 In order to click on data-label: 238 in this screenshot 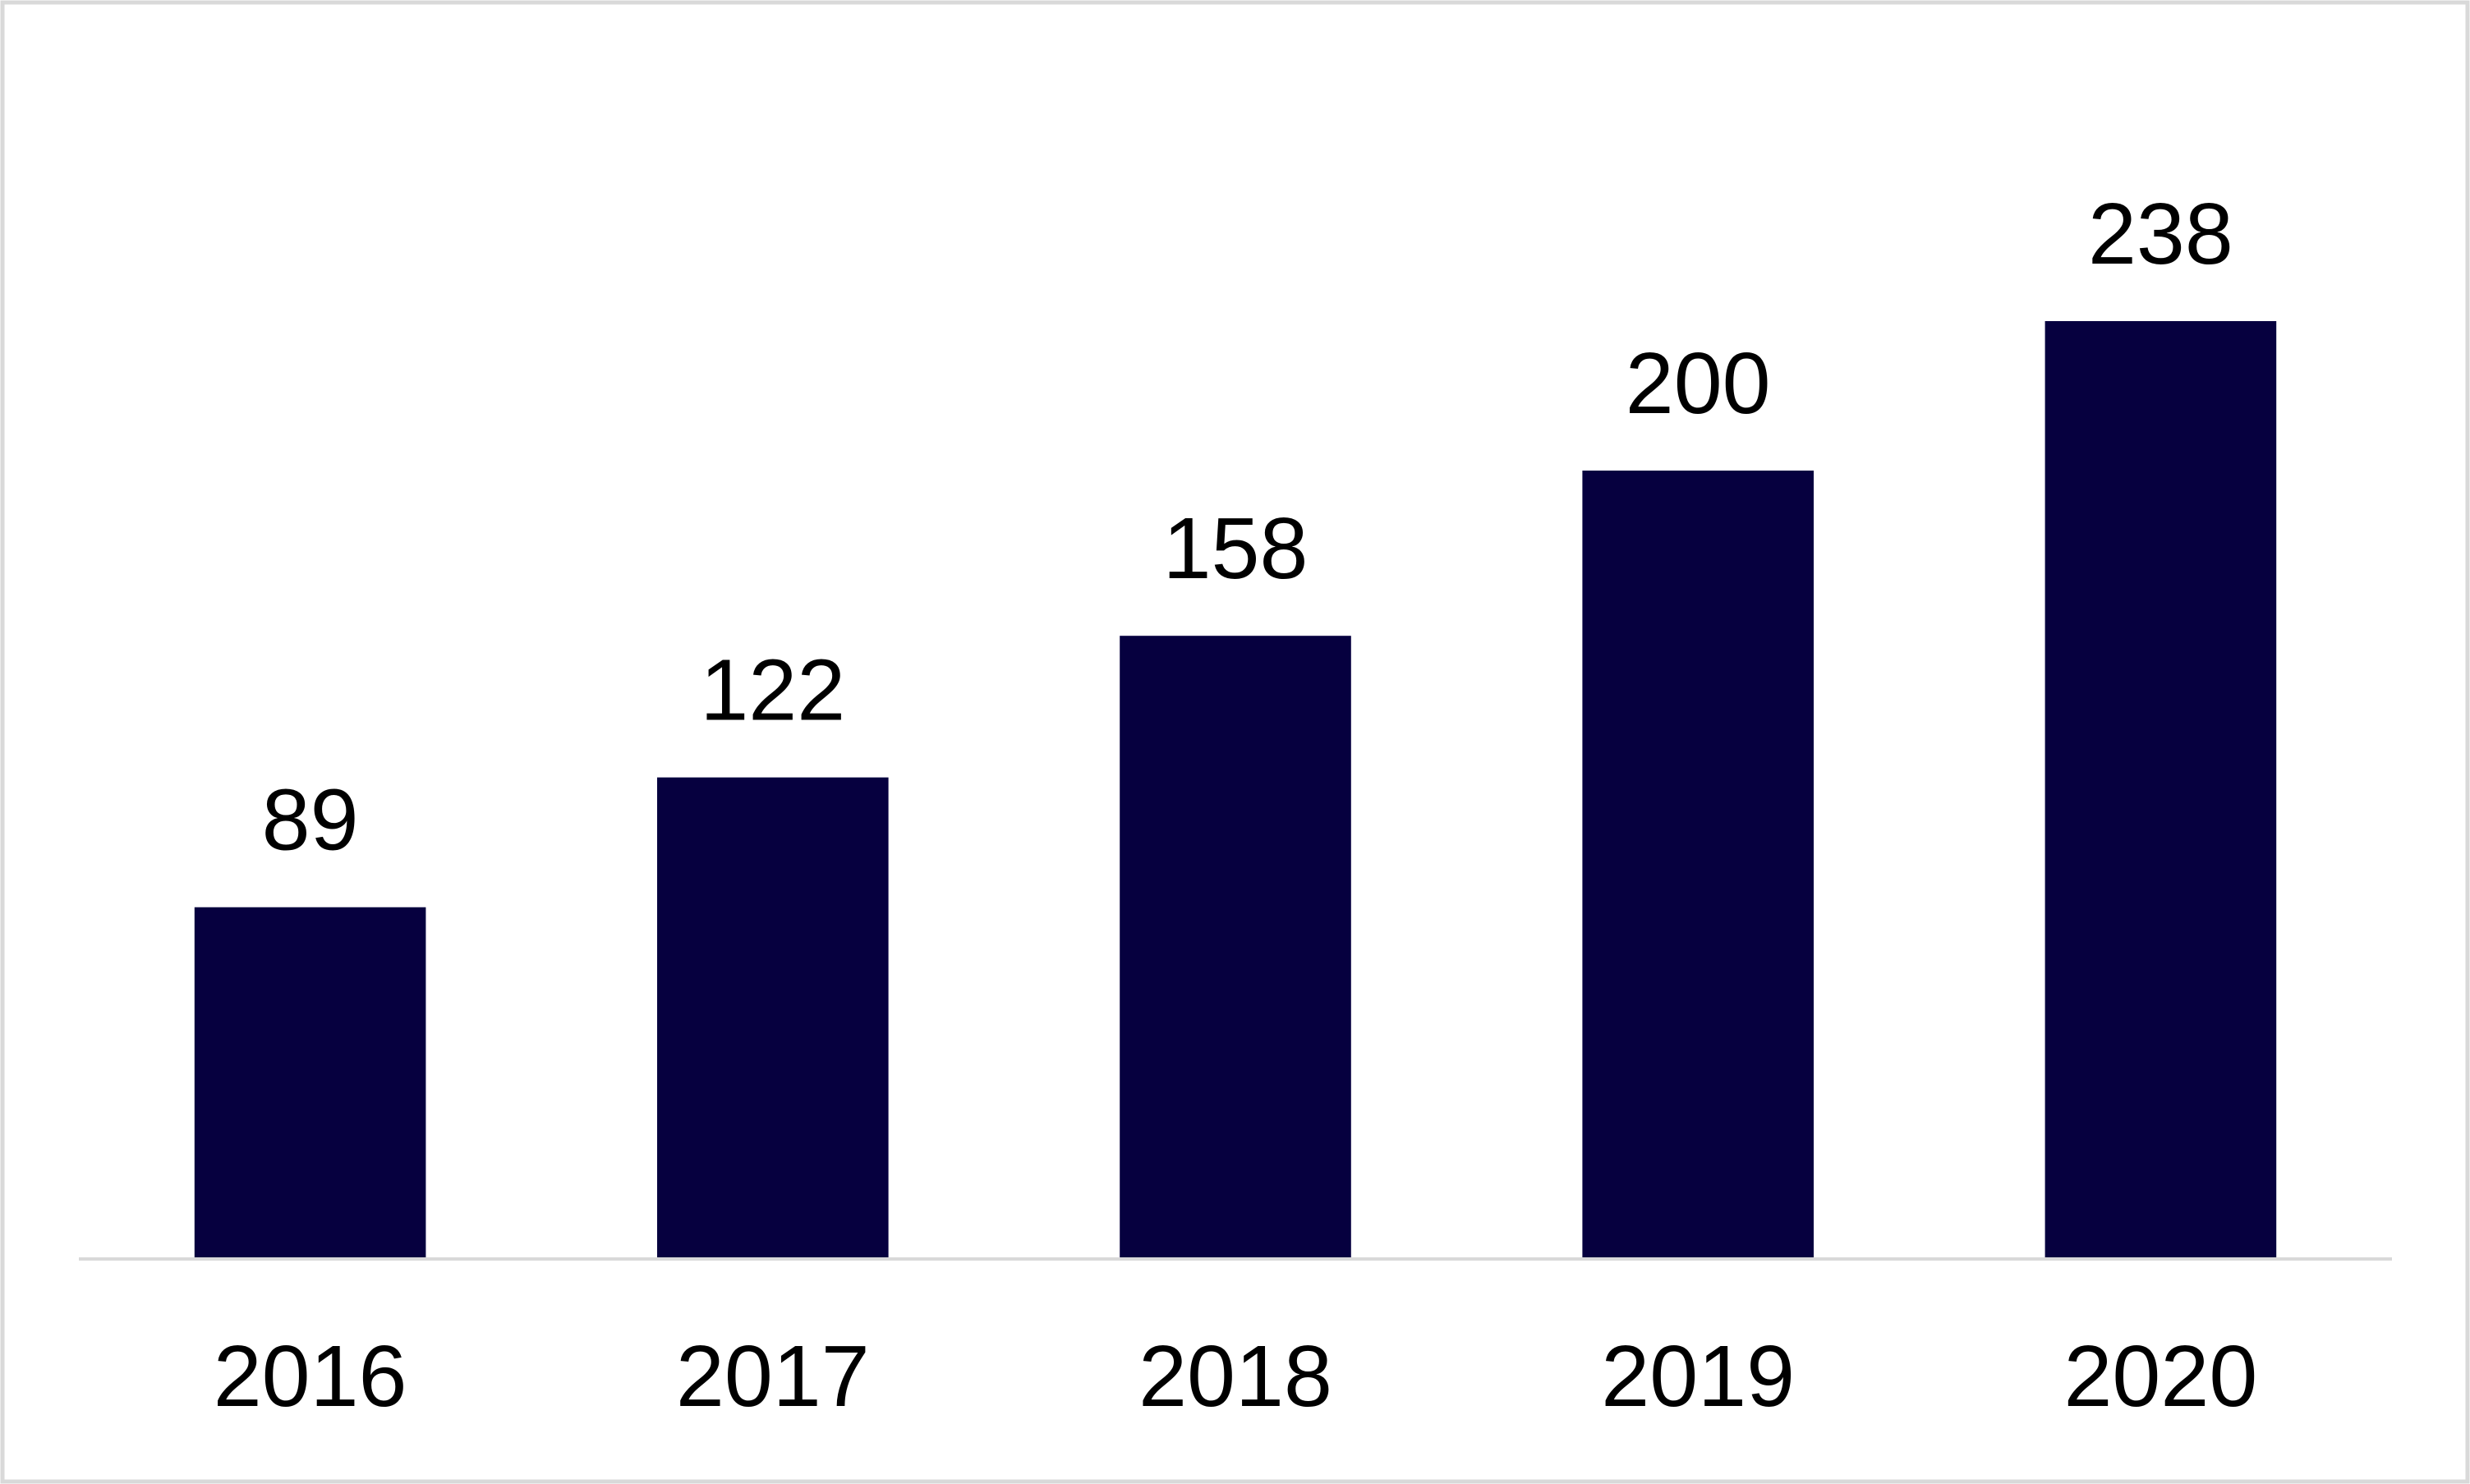, I will do `click(2160, 235)`.